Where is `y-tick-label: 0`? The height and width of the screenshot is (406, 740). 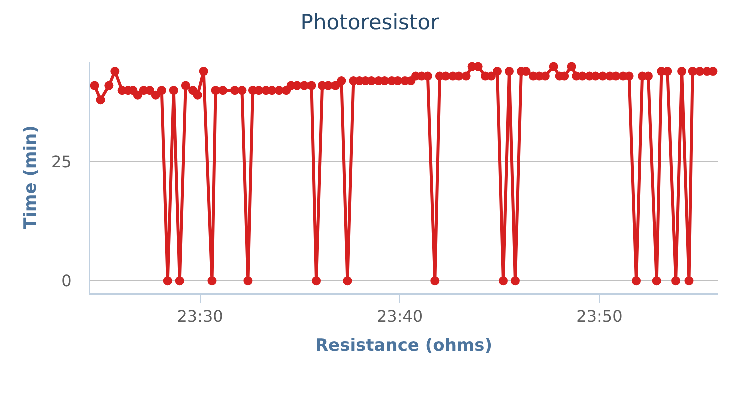 y-tick-label: 0 is located at coordinates (67, 281).